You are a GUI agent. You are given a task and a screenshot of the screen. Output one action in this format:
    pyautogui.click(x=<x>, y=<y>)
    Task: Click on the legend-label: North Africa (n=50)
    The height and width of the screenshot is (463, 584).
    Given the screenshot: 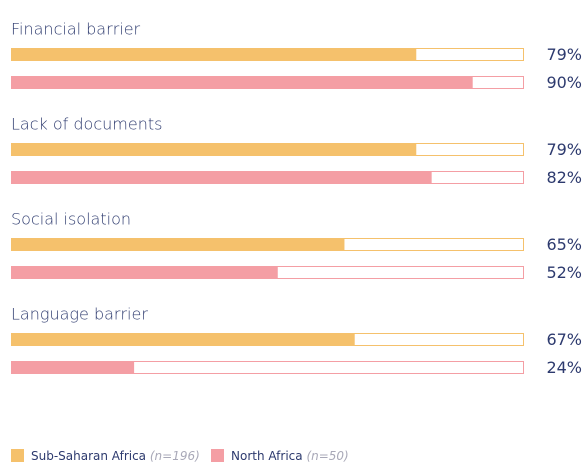 What is the action you would take?
    pyautogui.click(x=290, y=456)
    